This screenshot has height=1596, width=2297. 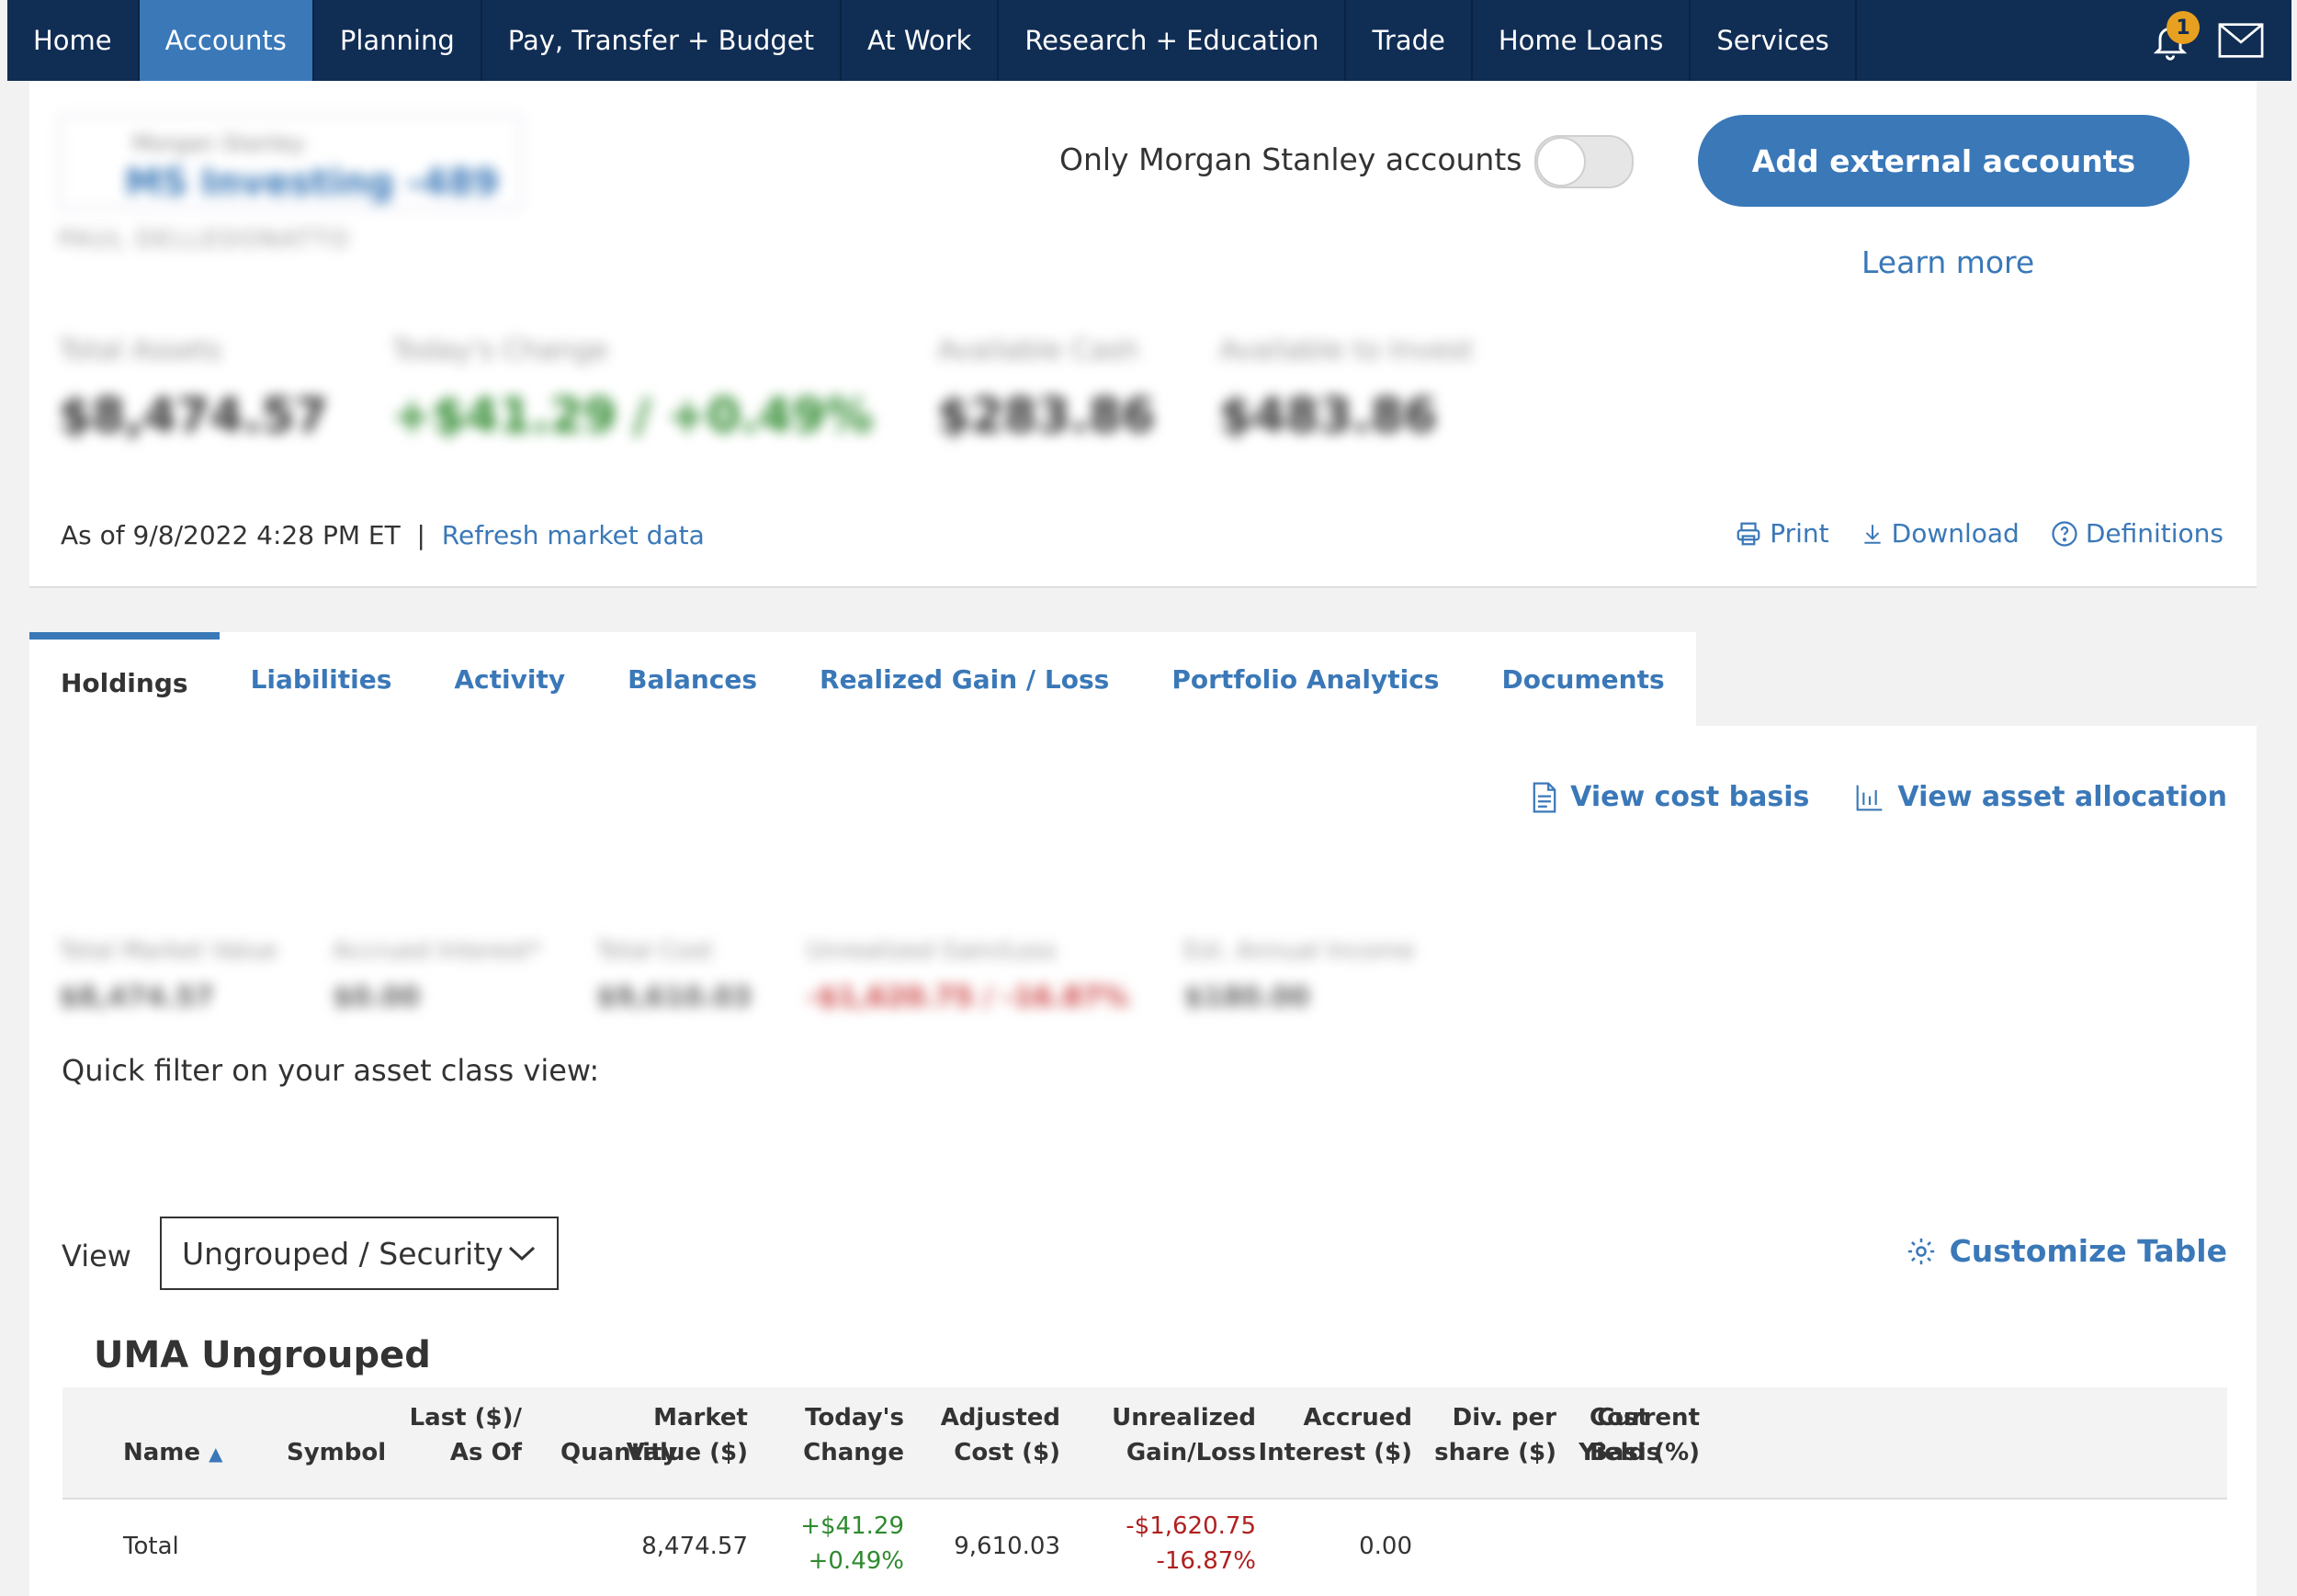 I want to click on tab-documents: Documents, so click(x=1583, y=679).